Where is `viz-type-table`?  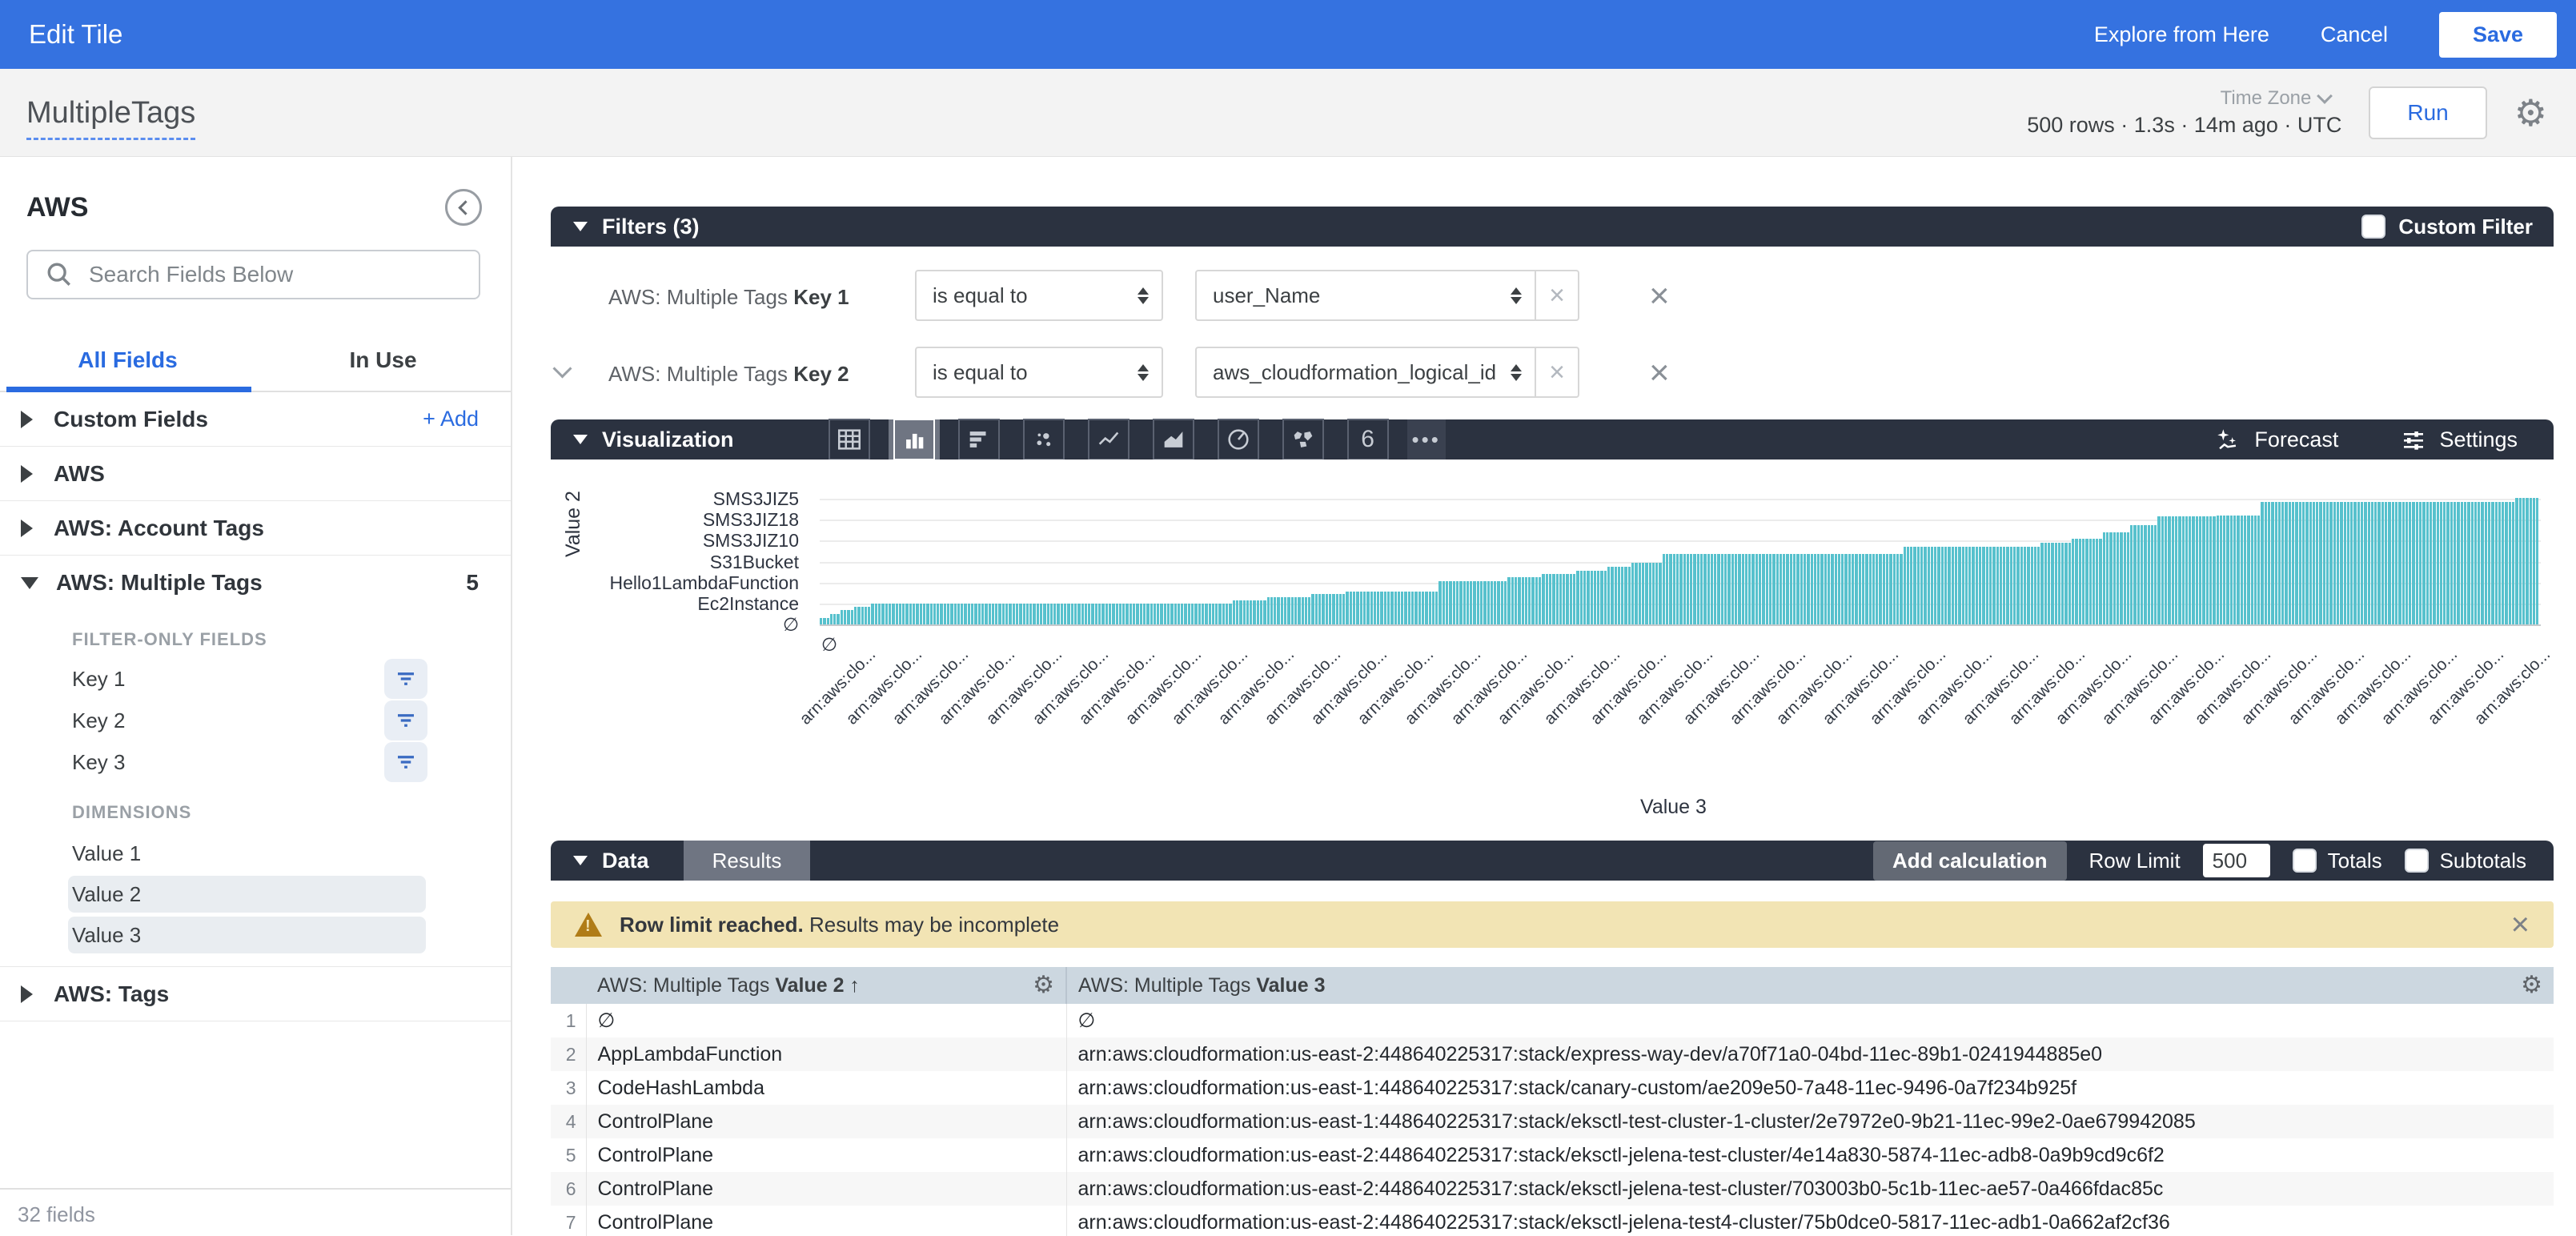
viz-type-table is located at coordinates (849, 439).